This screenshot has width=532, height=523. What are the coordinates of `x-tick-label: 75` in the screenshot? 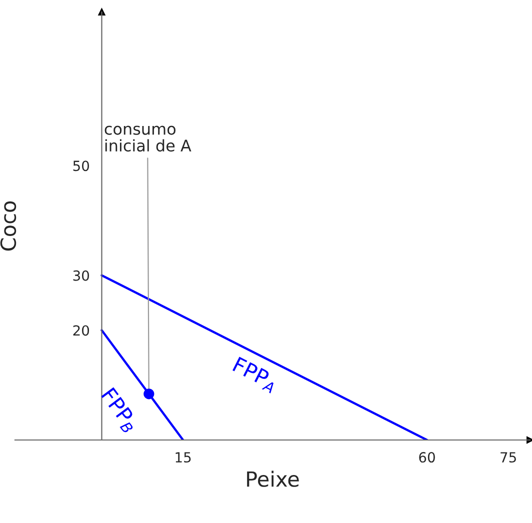 It's located at (508, 457).